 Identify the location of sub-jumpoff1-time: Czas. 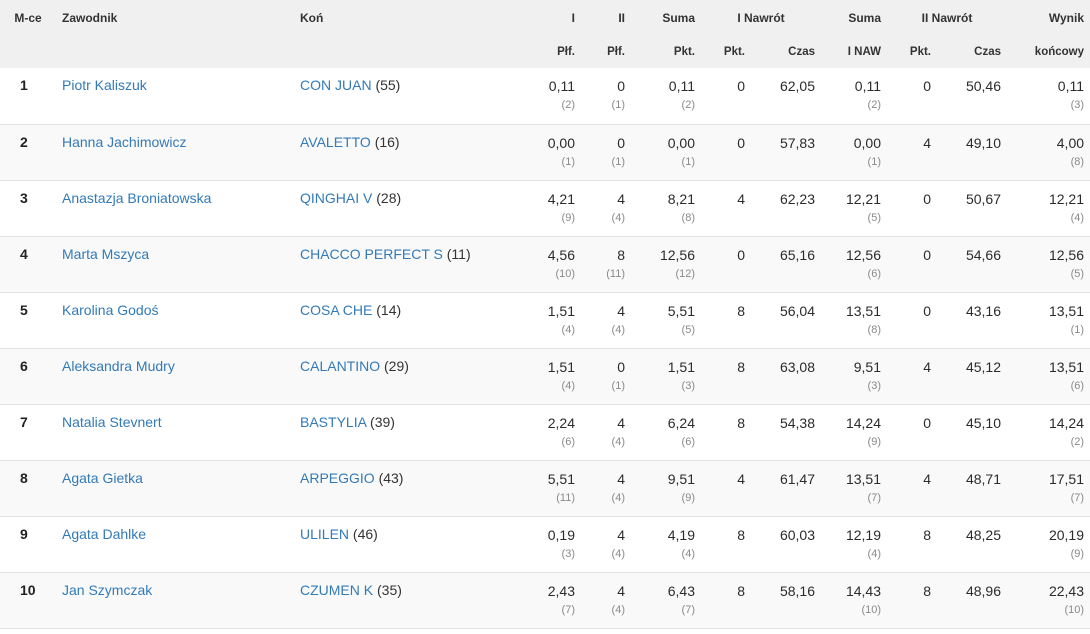
(801, 52).